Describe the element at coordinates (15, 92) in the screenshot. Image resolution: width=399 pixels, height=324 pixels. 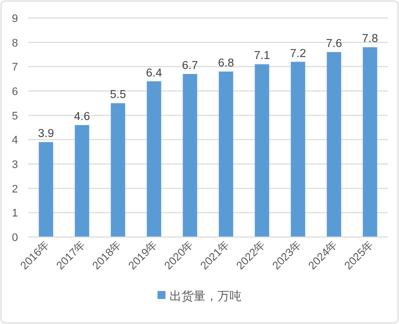
I see `y-tick-label: 6` at that location.